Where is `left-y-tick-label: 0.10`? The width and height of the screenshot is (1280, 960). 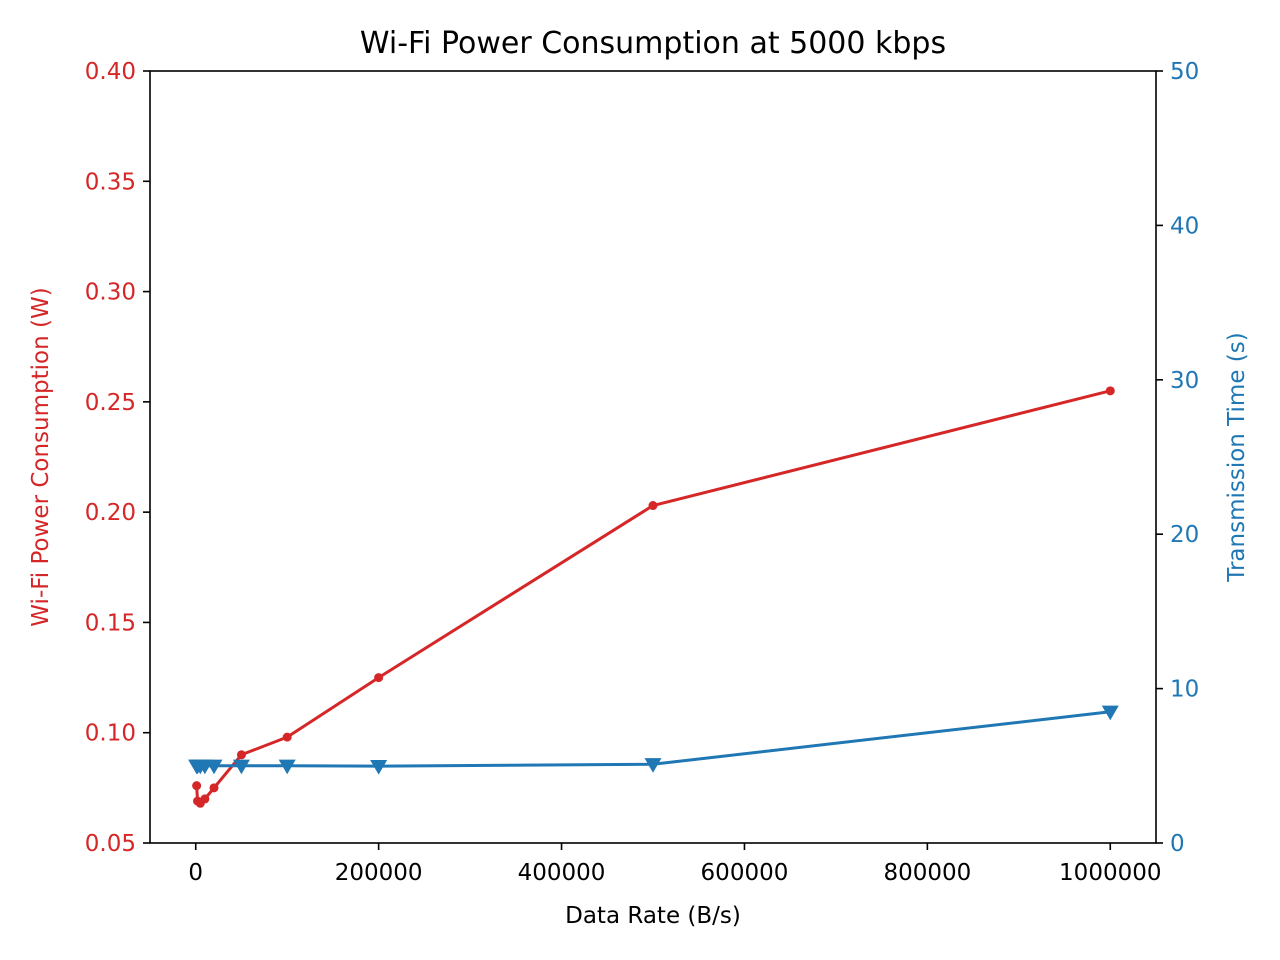
left-y-tick-label: 0.10 is located at coordinates (110, 734).